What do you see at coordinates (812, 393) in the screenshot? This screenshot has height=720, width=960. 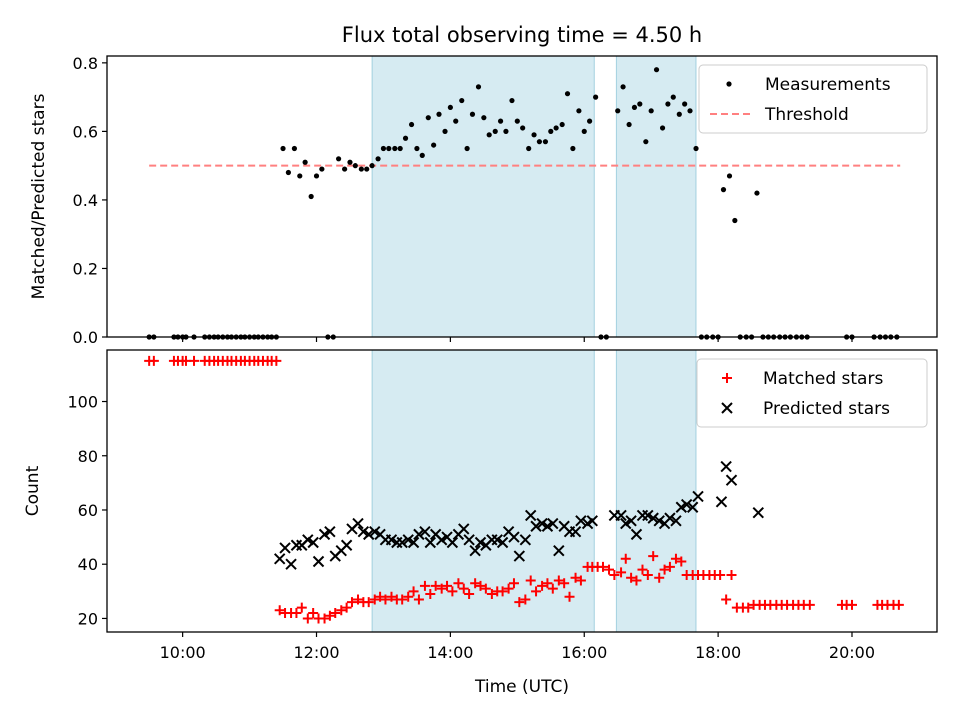 I see `legend: Matched stars Predicted stars` at bounding box center [812, 393].